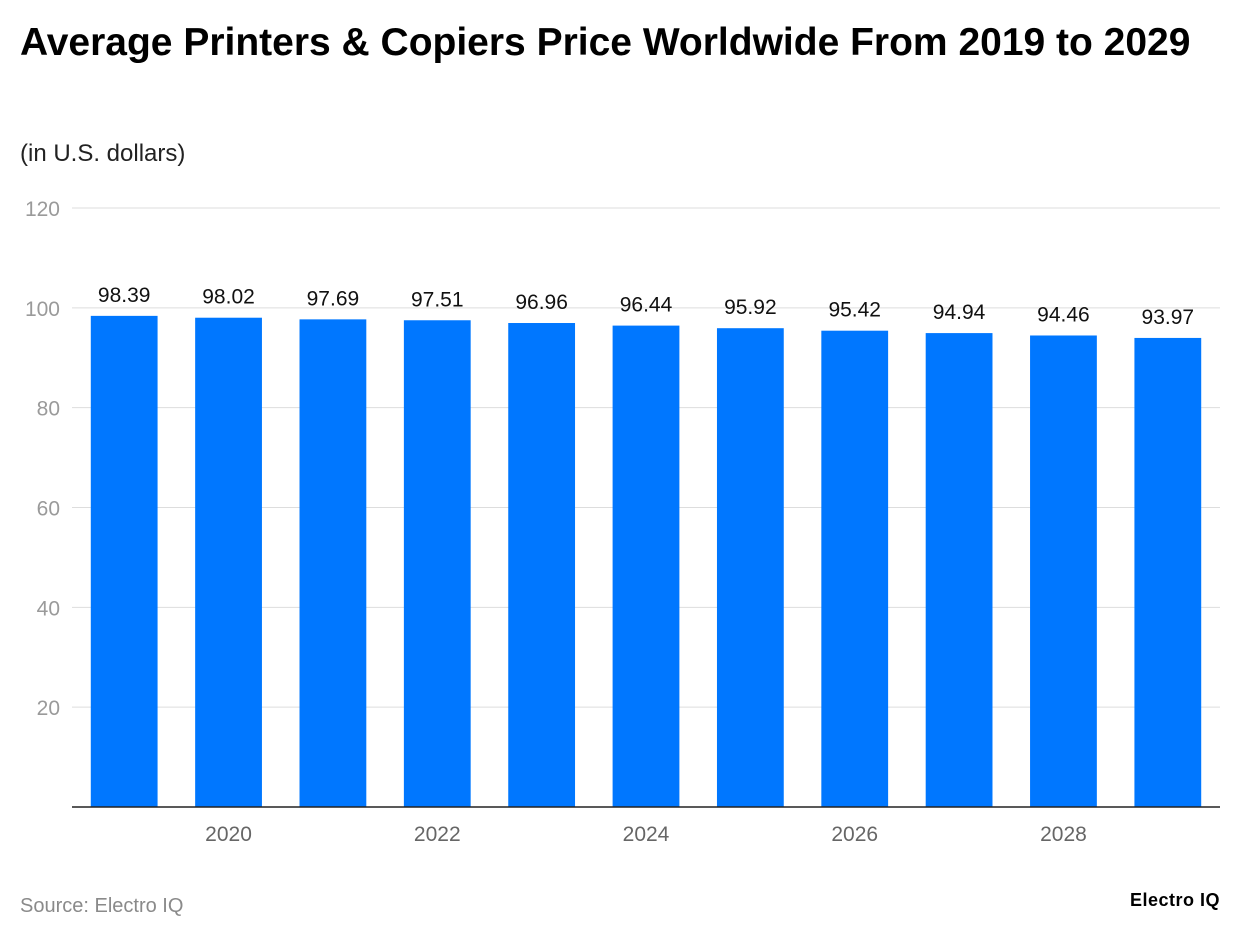 The image size is (1240, 940). Describe the element at coordinates (333, 298) in the screenshot. I see `data-label: 97.69` at that location.